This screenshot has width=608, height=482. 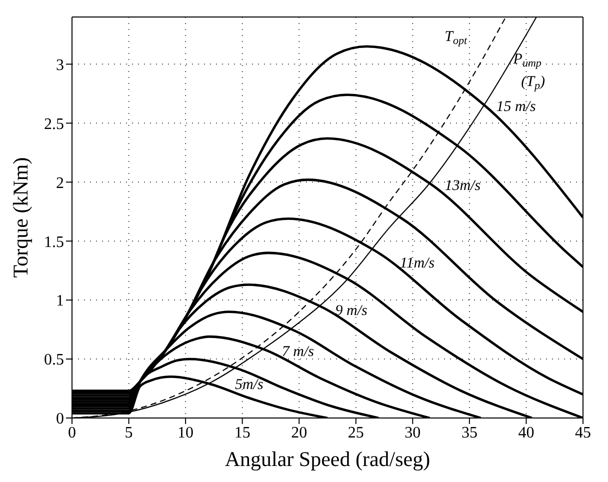 What do you see at coordinates (186, 433) in the screenshot?
I see `x-tick-label: 10` at bounding box center [186, 433].